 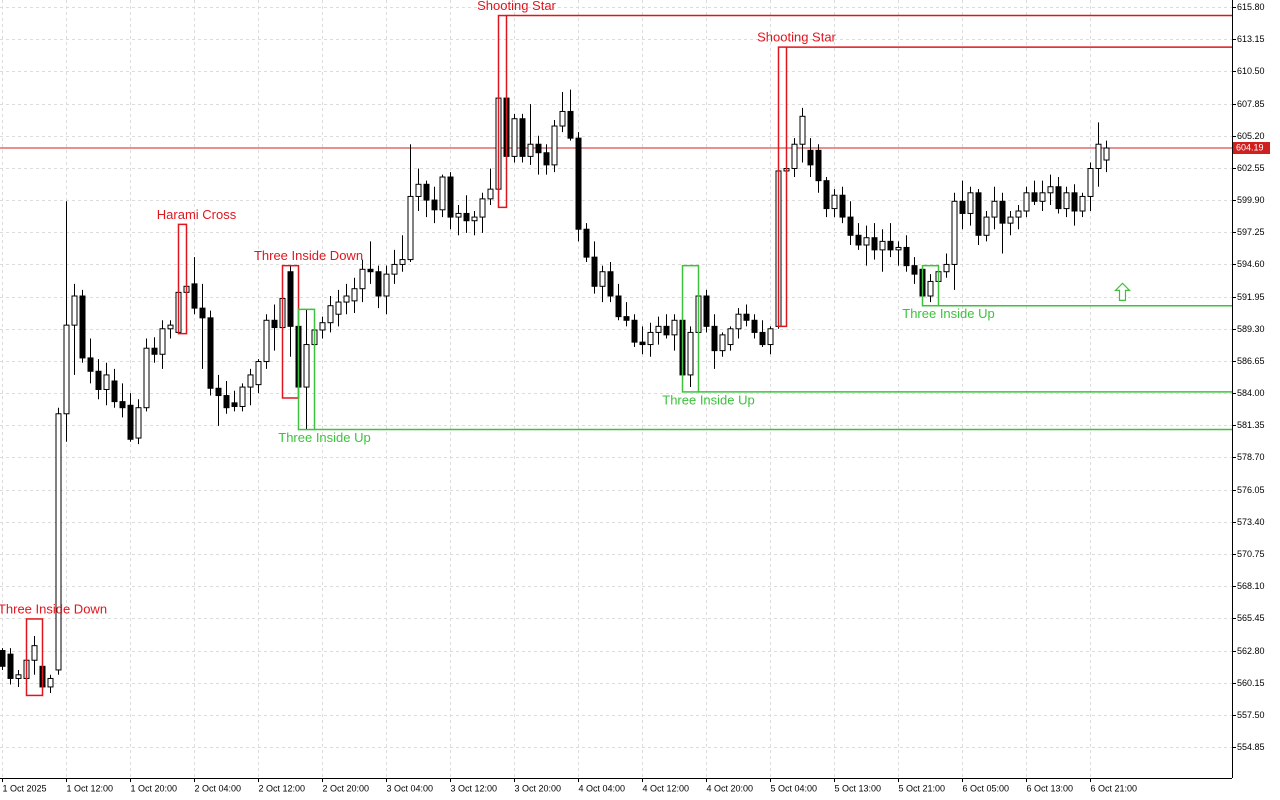 What do you see at coordinates (1251, 618) in the screenshot?
I see `y-tick-label: 565.45` at bounding box center [1251, 618].